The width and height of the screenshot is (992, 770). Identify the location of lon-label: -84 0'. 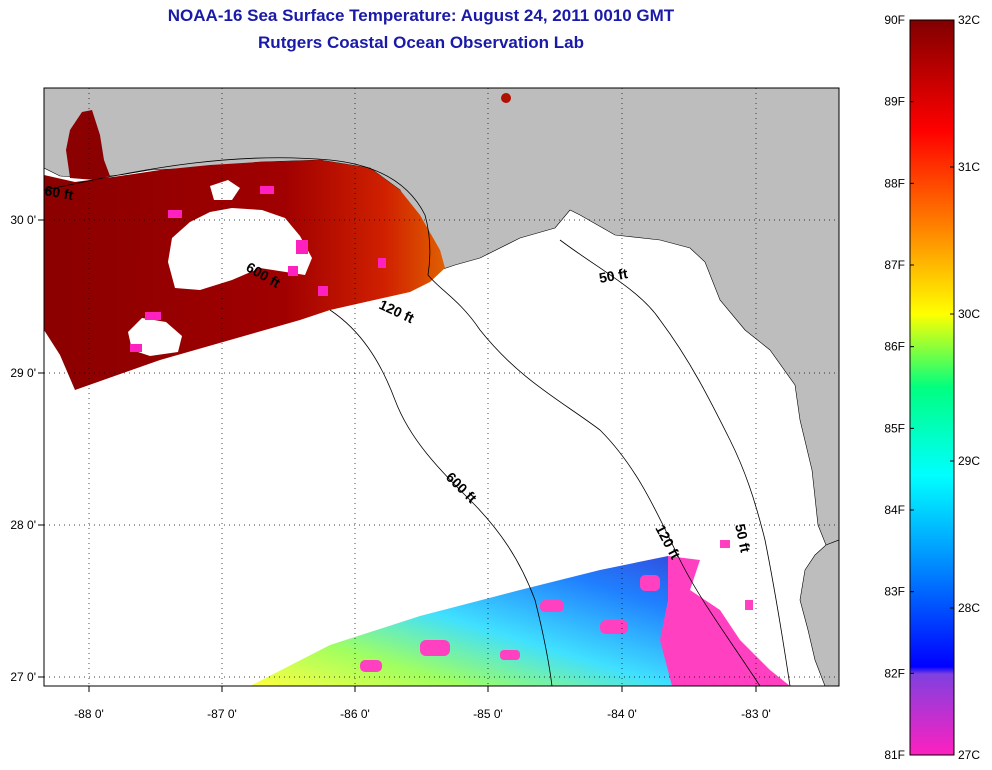
(622, 714).